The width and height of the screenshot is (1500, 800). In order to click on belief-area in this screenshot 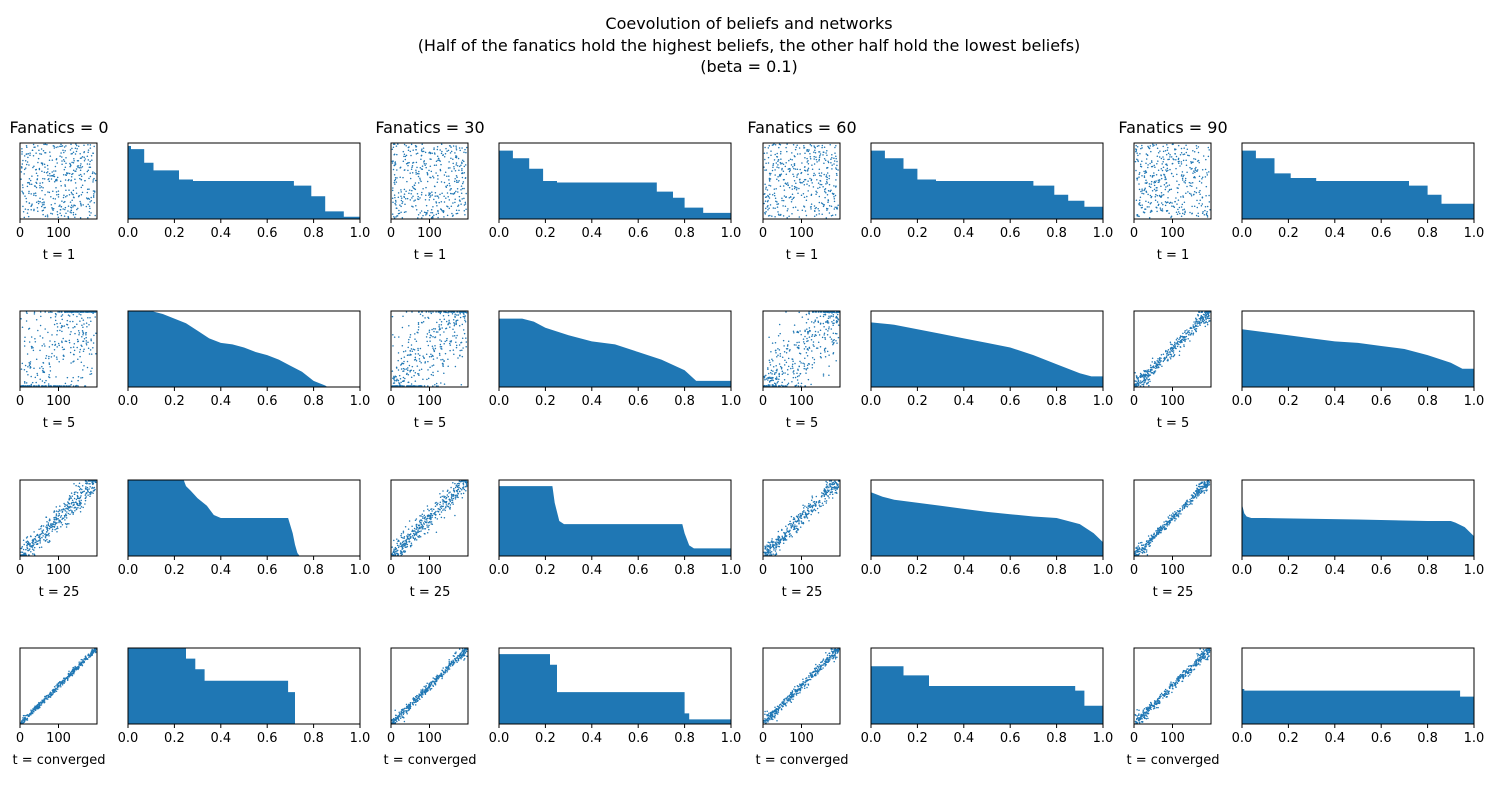, I will do `click(615, 352)`.